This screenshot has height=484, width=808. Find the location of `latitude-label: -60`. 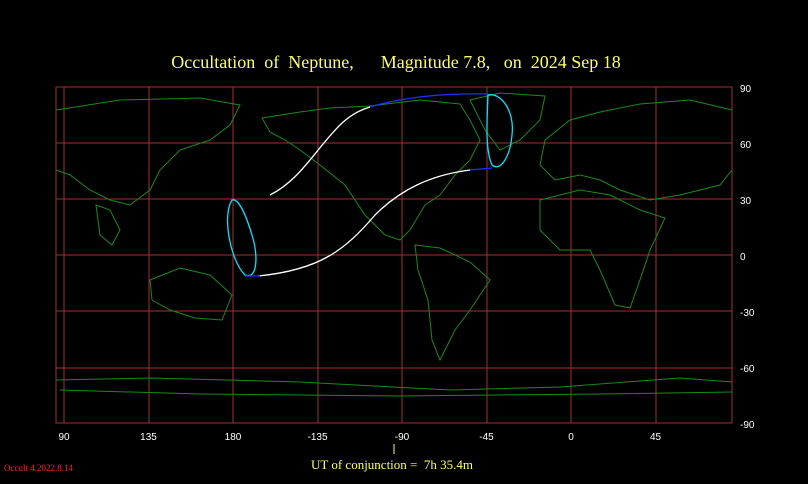

latitude-label: -60 is located at coordinates (747, 369).